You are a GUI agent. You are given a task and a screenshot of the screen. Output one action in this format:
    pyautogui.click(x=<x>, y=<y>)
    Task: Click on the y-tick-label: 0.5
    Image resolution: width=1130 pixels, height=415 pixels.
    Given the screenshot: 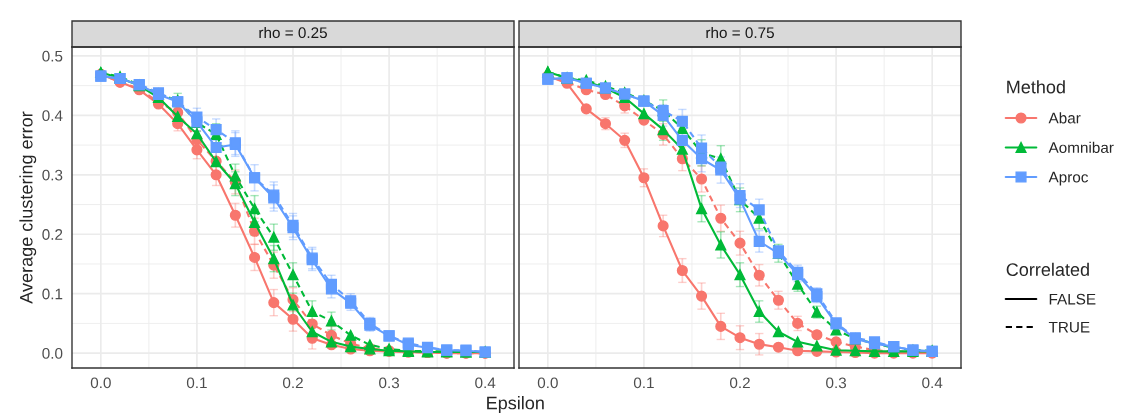 What is the action you would take?
    pyautogui.click(x=52, y=56)
    